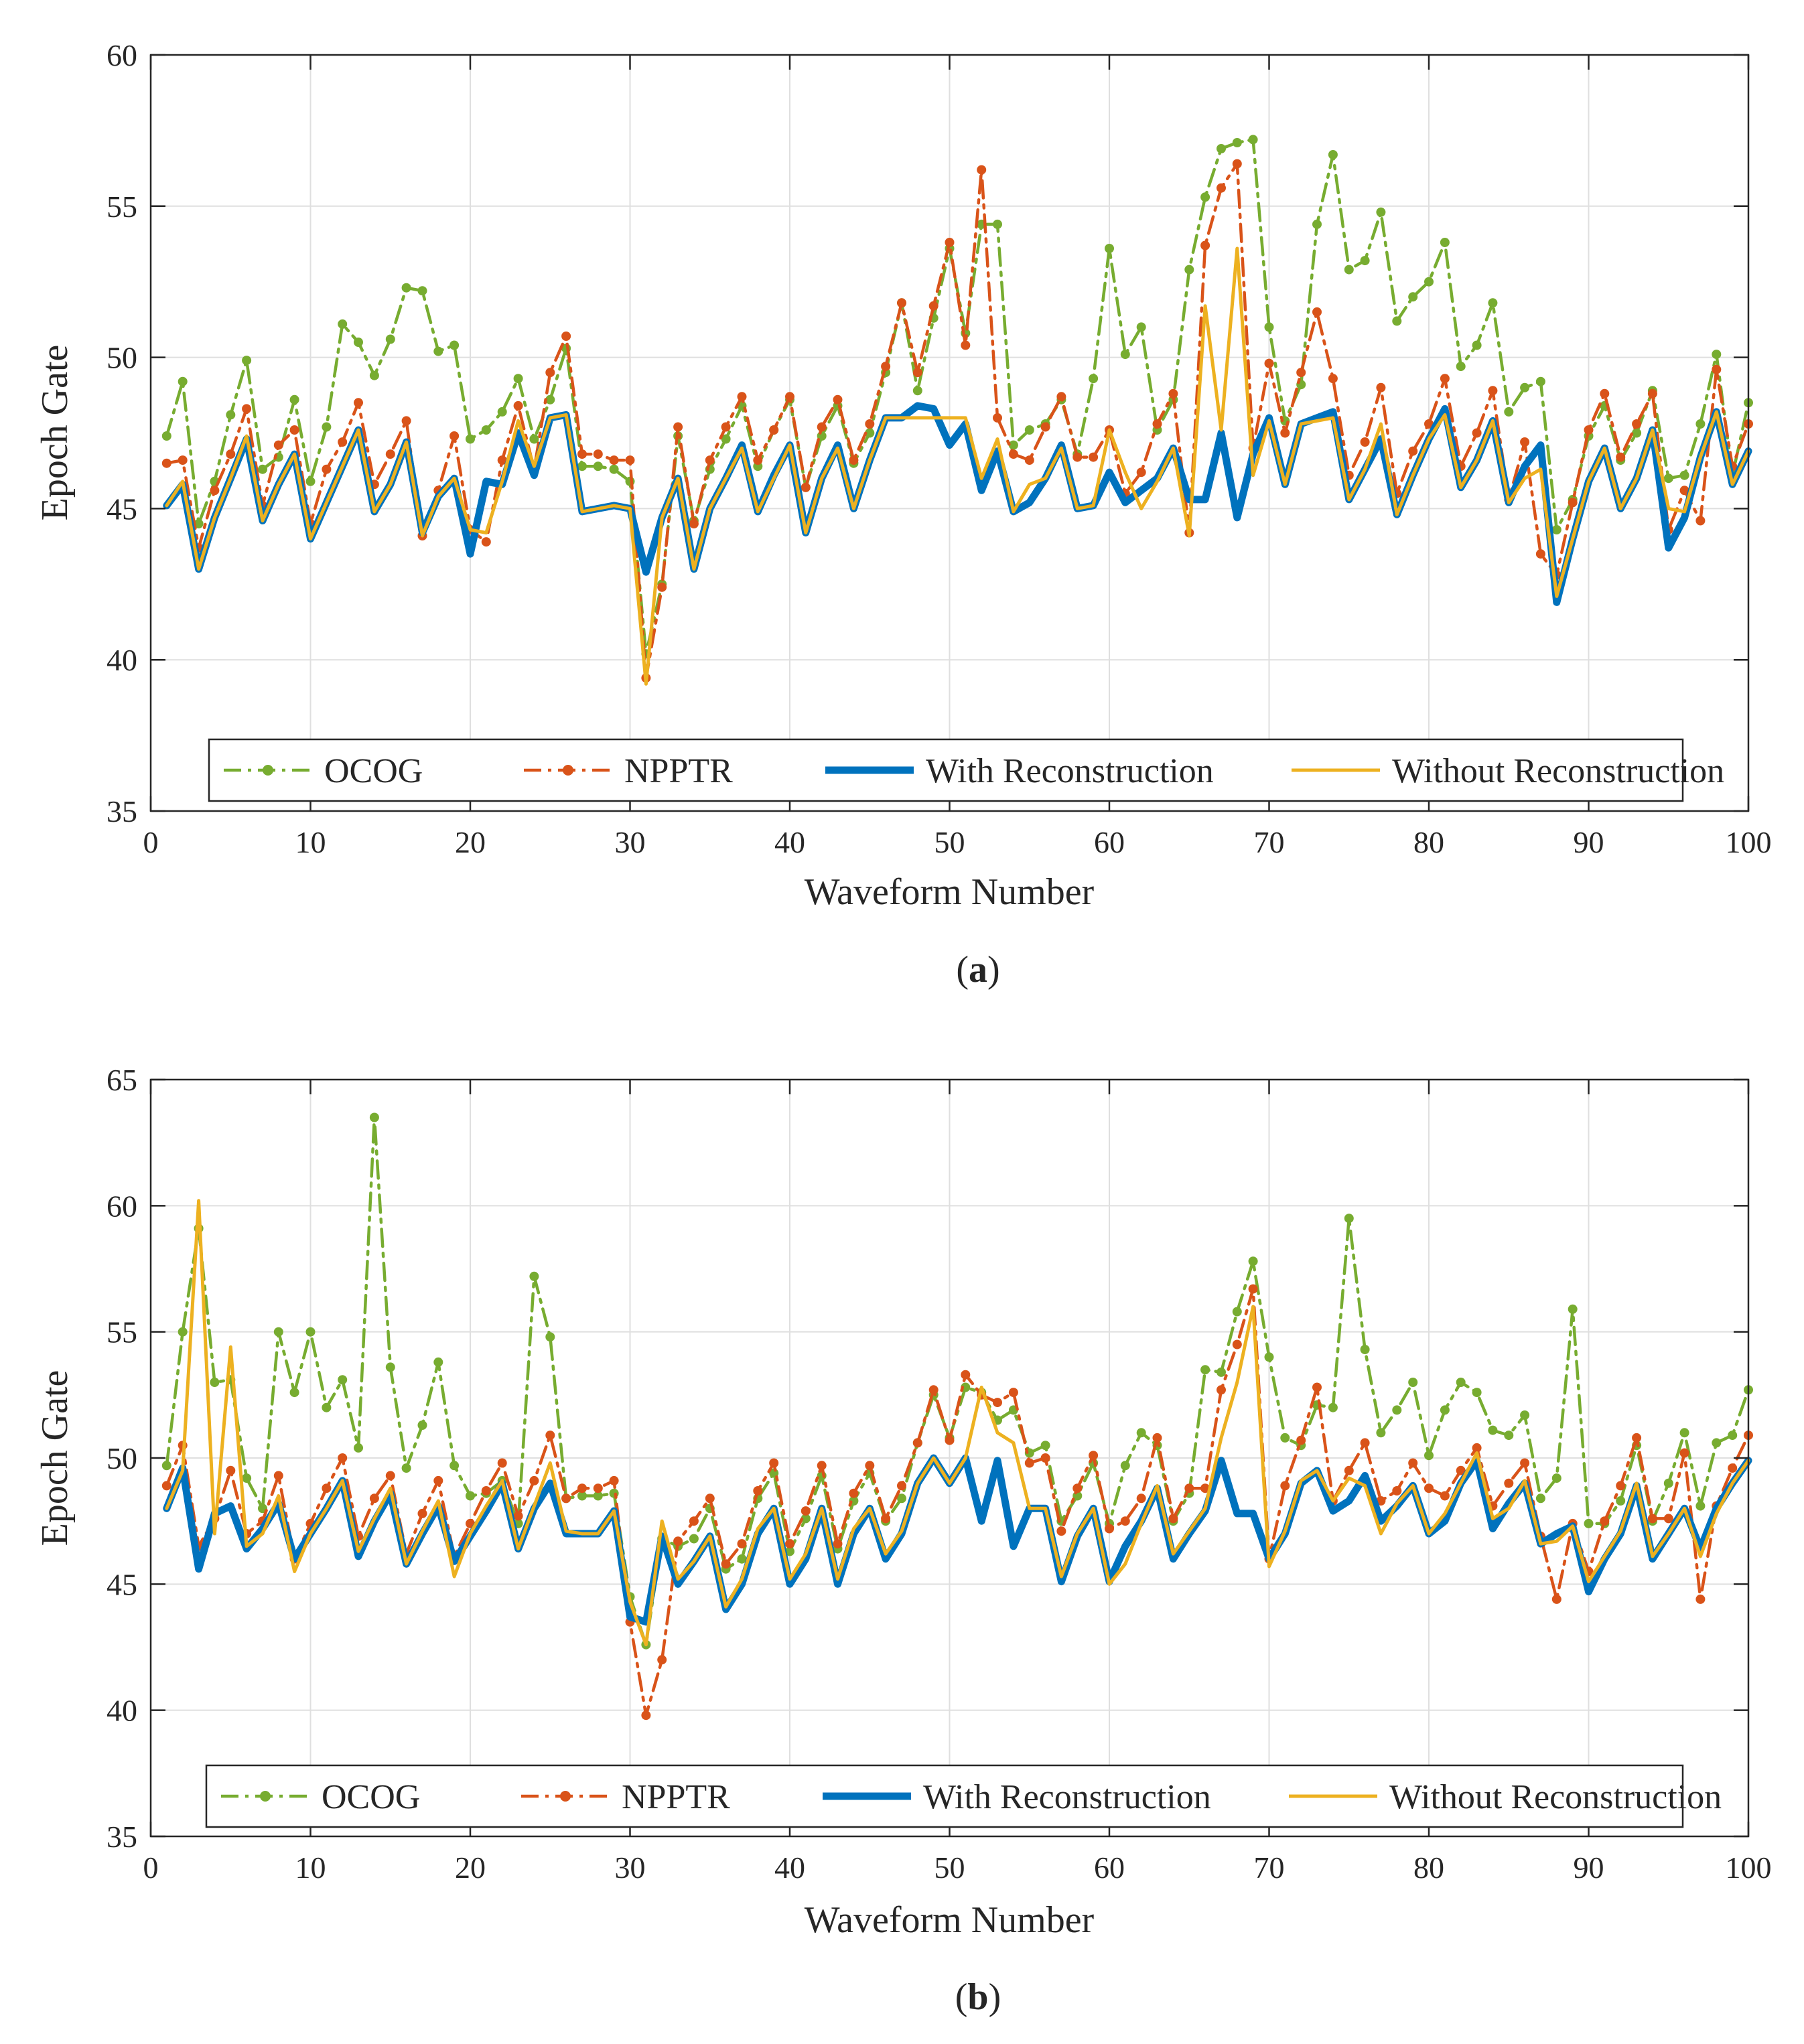 The image size is (1804, 2044). What do you see at coordinates (122, 1711) in the screenshot?
I see `y-tick-label: 40` at bounding box center [122, 1711].